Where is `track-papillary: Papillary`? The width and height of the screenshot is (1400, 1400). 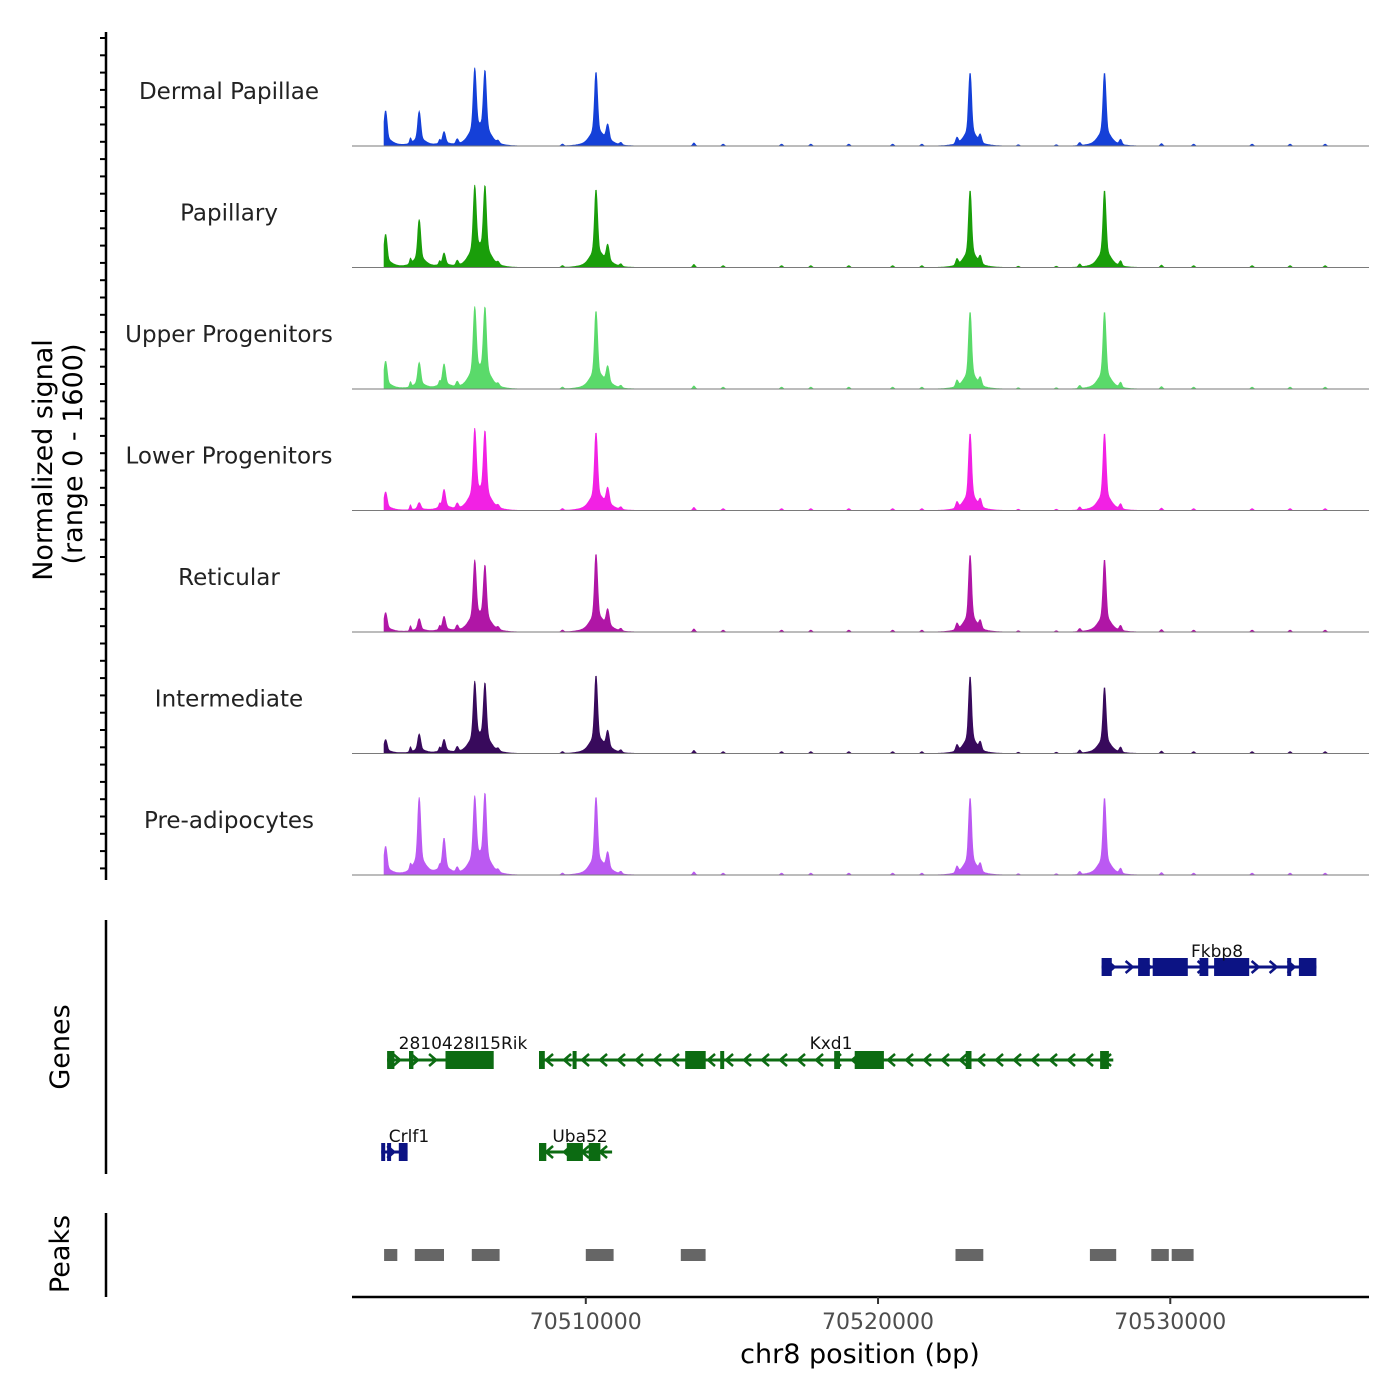 track-papillary: Papillary is located at coordinates (774, 226).